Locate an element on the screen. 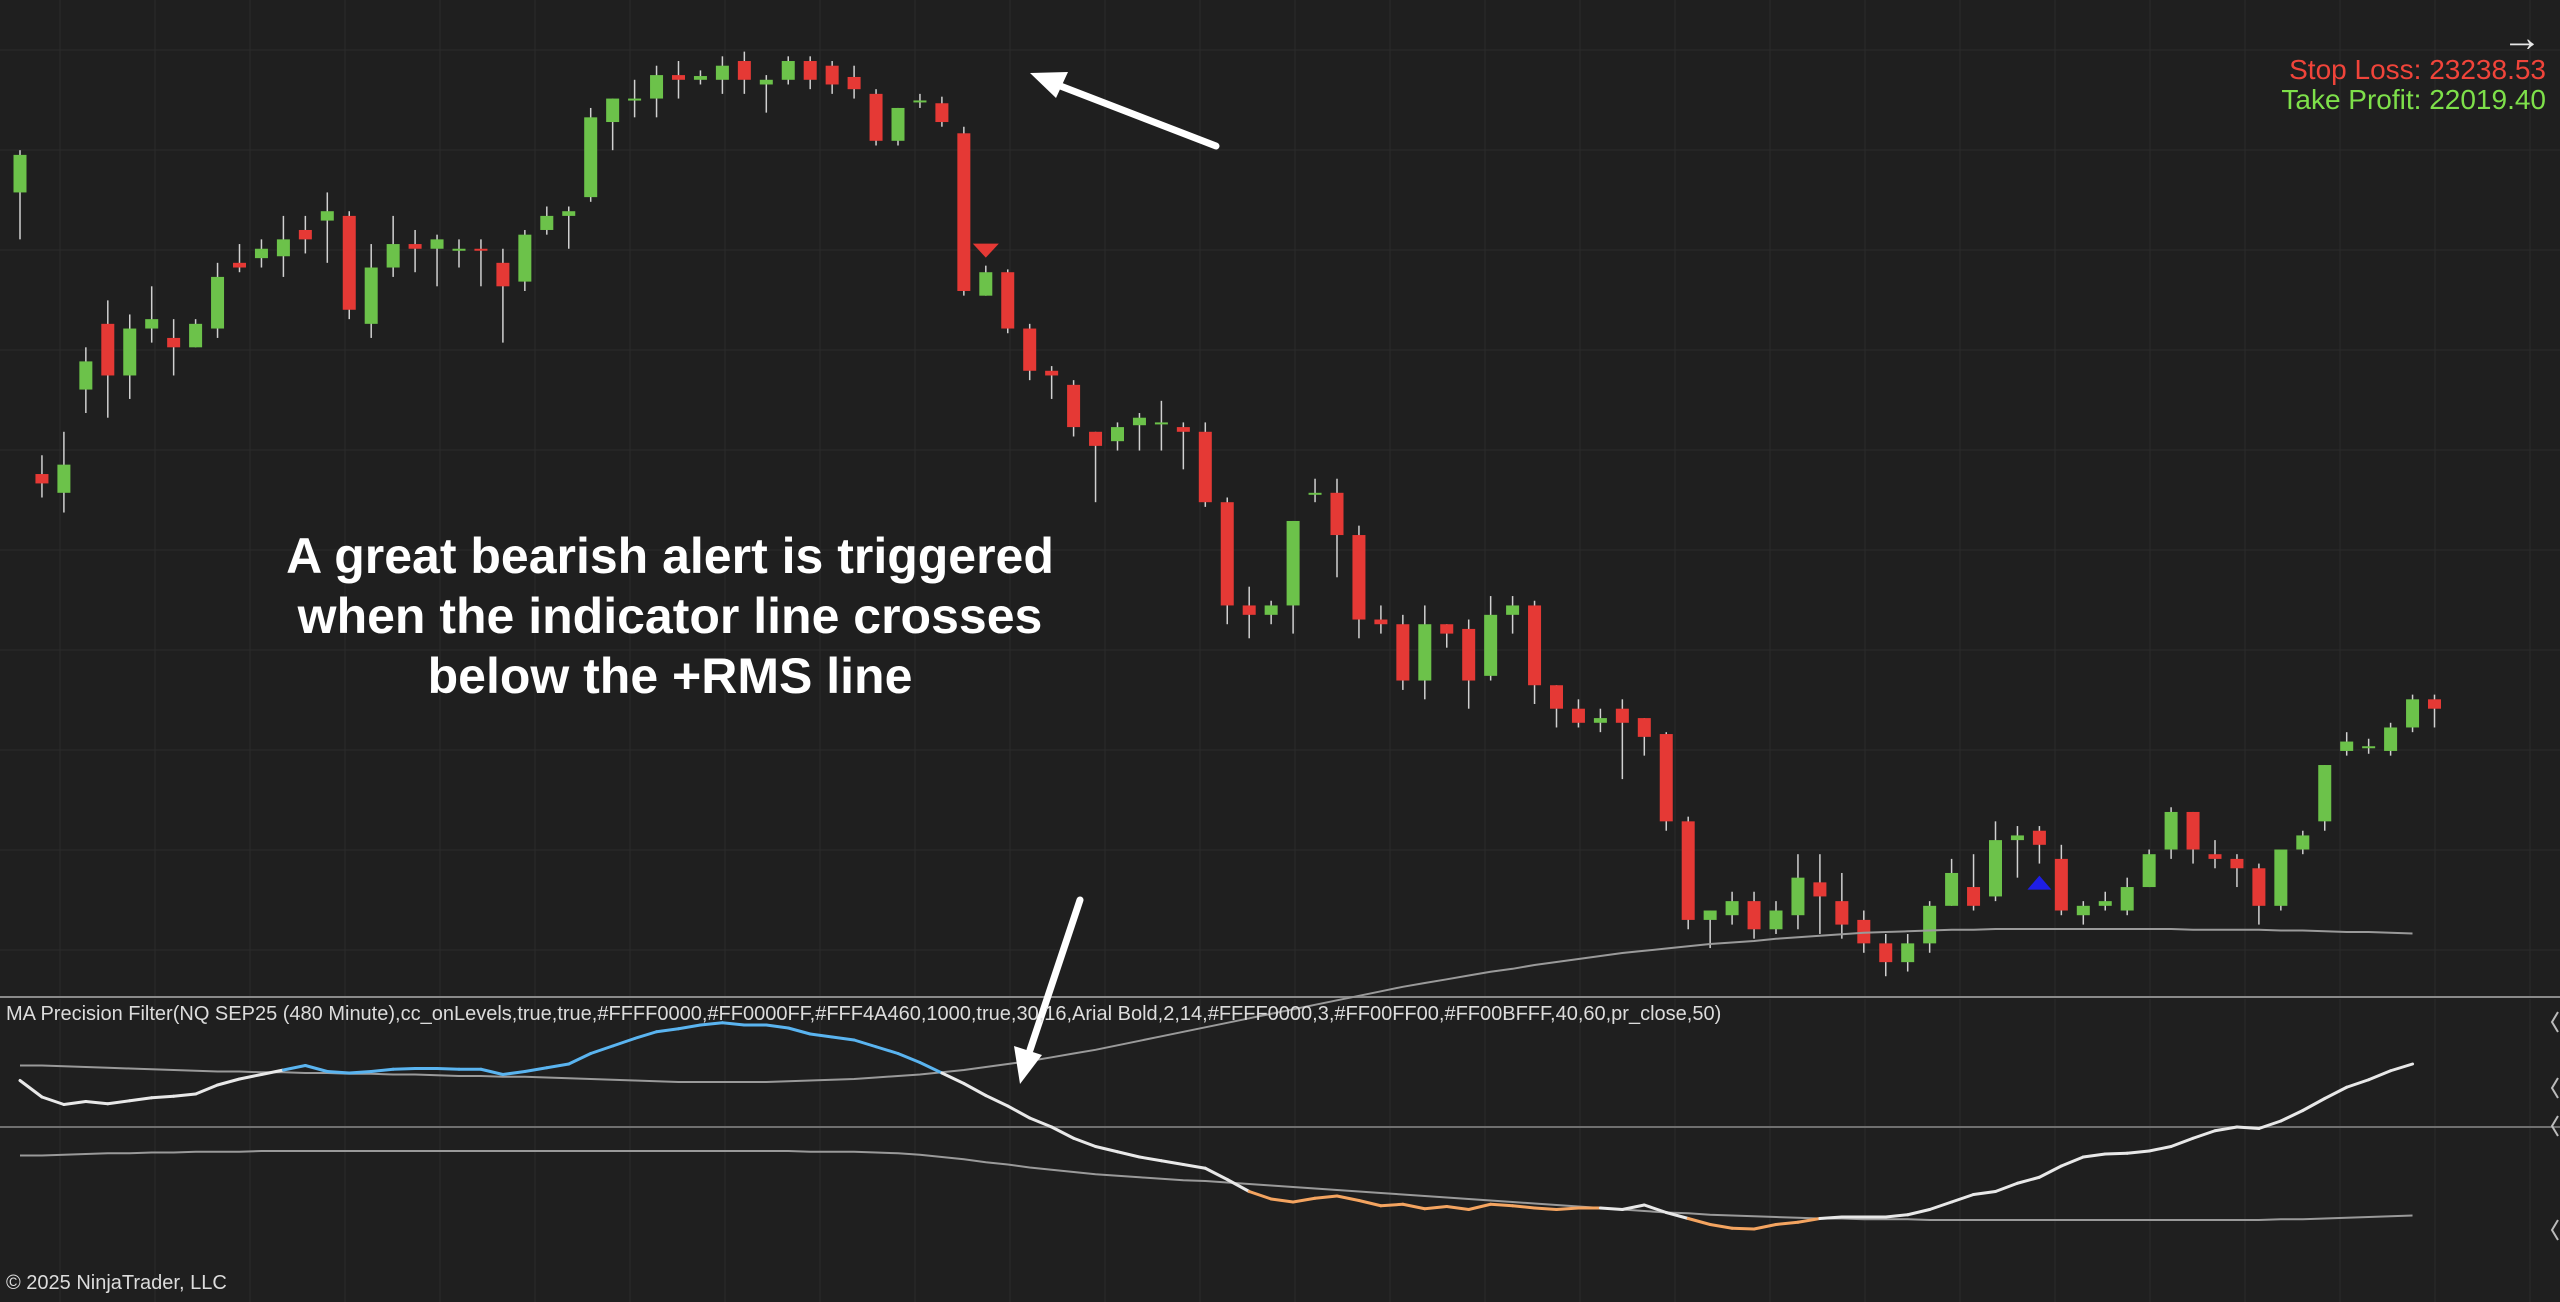  take-profit-label: Take Profit: 22019.40 is located at coordinates (2413, 99).